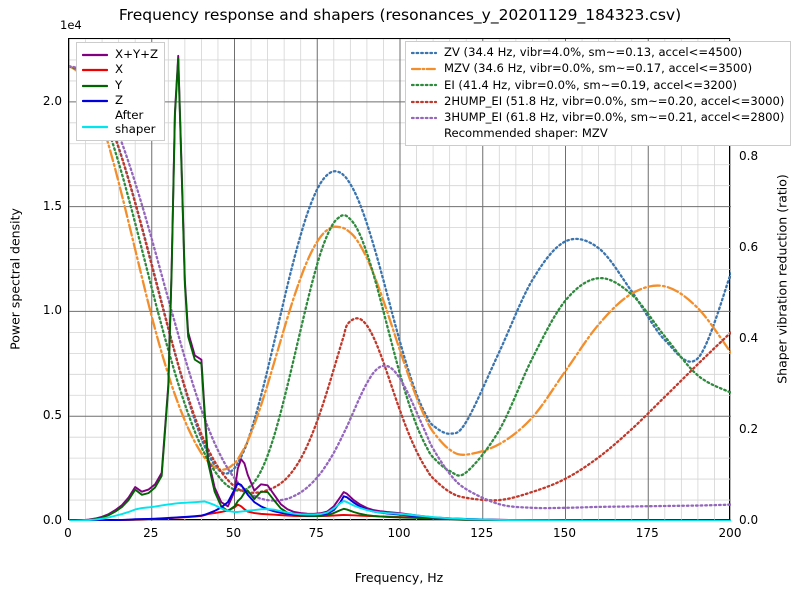 The height and width of the screenshot is (600, 800). I want to click on x-axis-label: Frequency, Hz, so click(399, 577).